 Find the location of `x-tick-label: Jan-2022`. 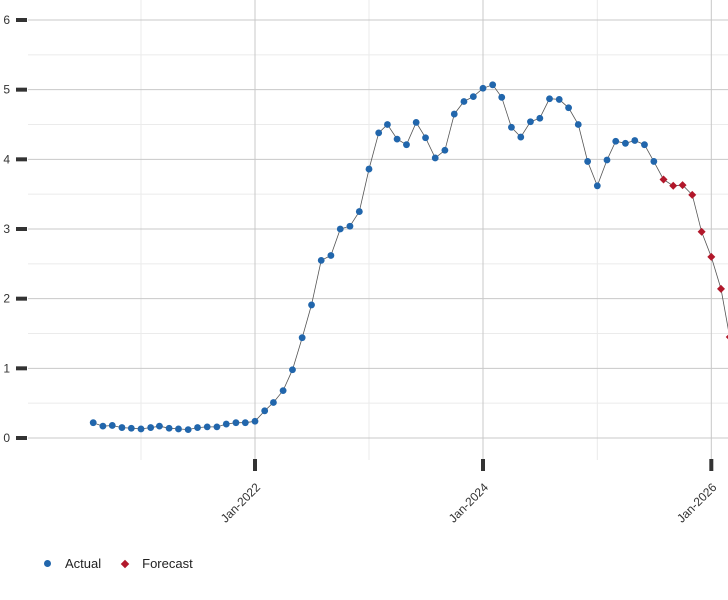

x-tick-label: Jan-2022 is located at coordinates (241, 503).